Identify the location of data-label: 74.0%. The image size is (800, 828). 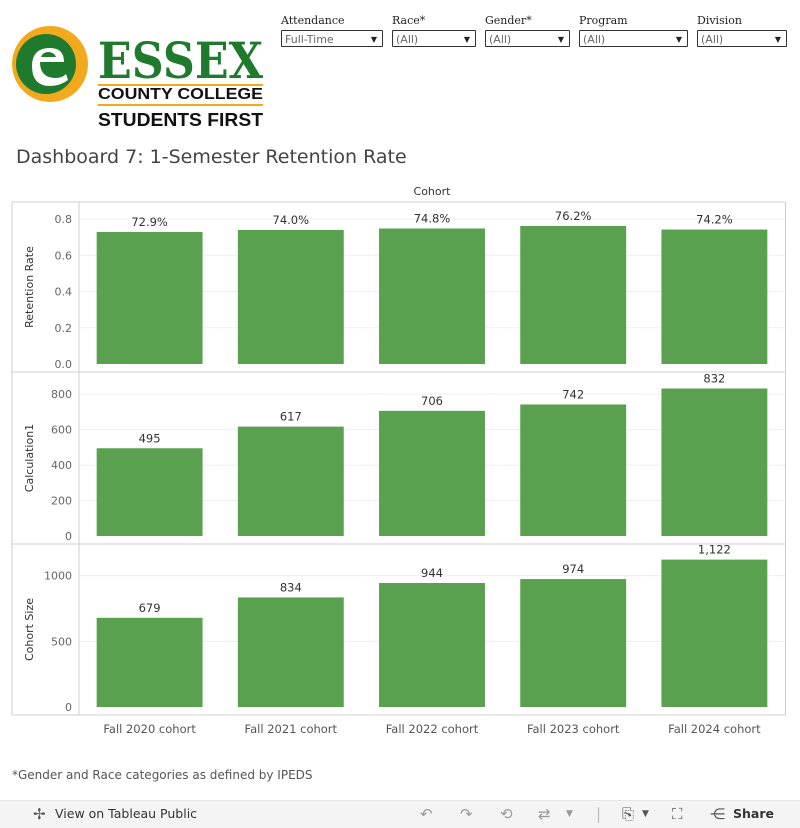
(291, 220).